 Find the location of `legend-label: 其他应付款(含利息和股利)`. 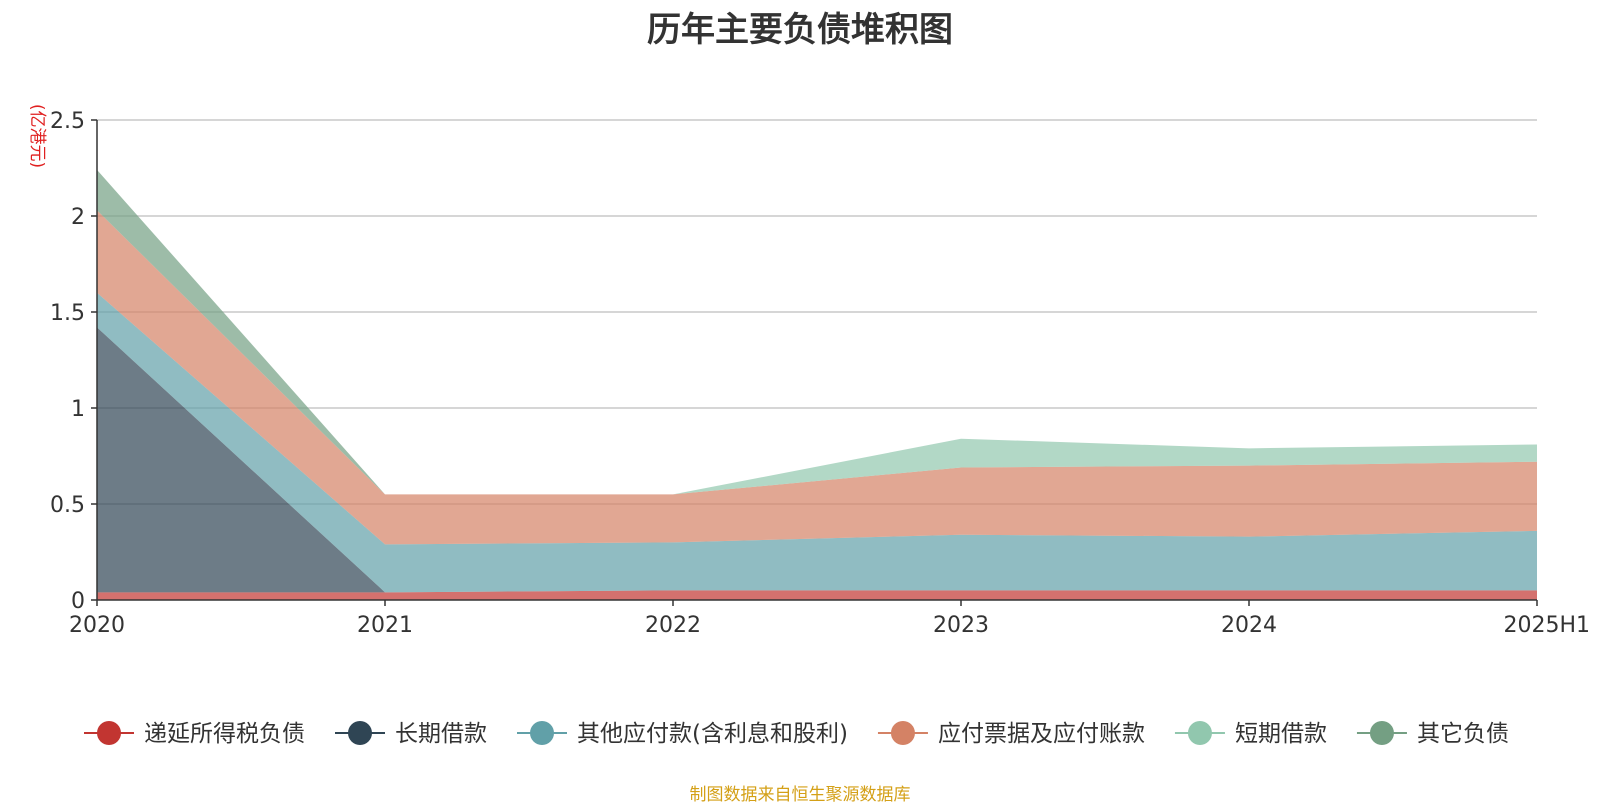

legend-label: 其他应付款(含利息和股利) is located at coordinates (712, 734).